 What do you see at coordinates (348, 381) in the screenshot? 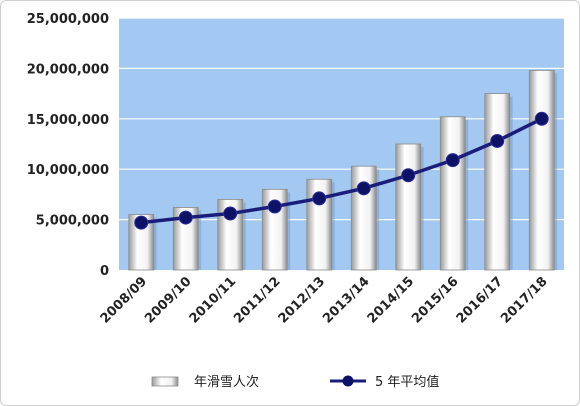
I see `legend-line-marker` at bounding box center [348, 381].